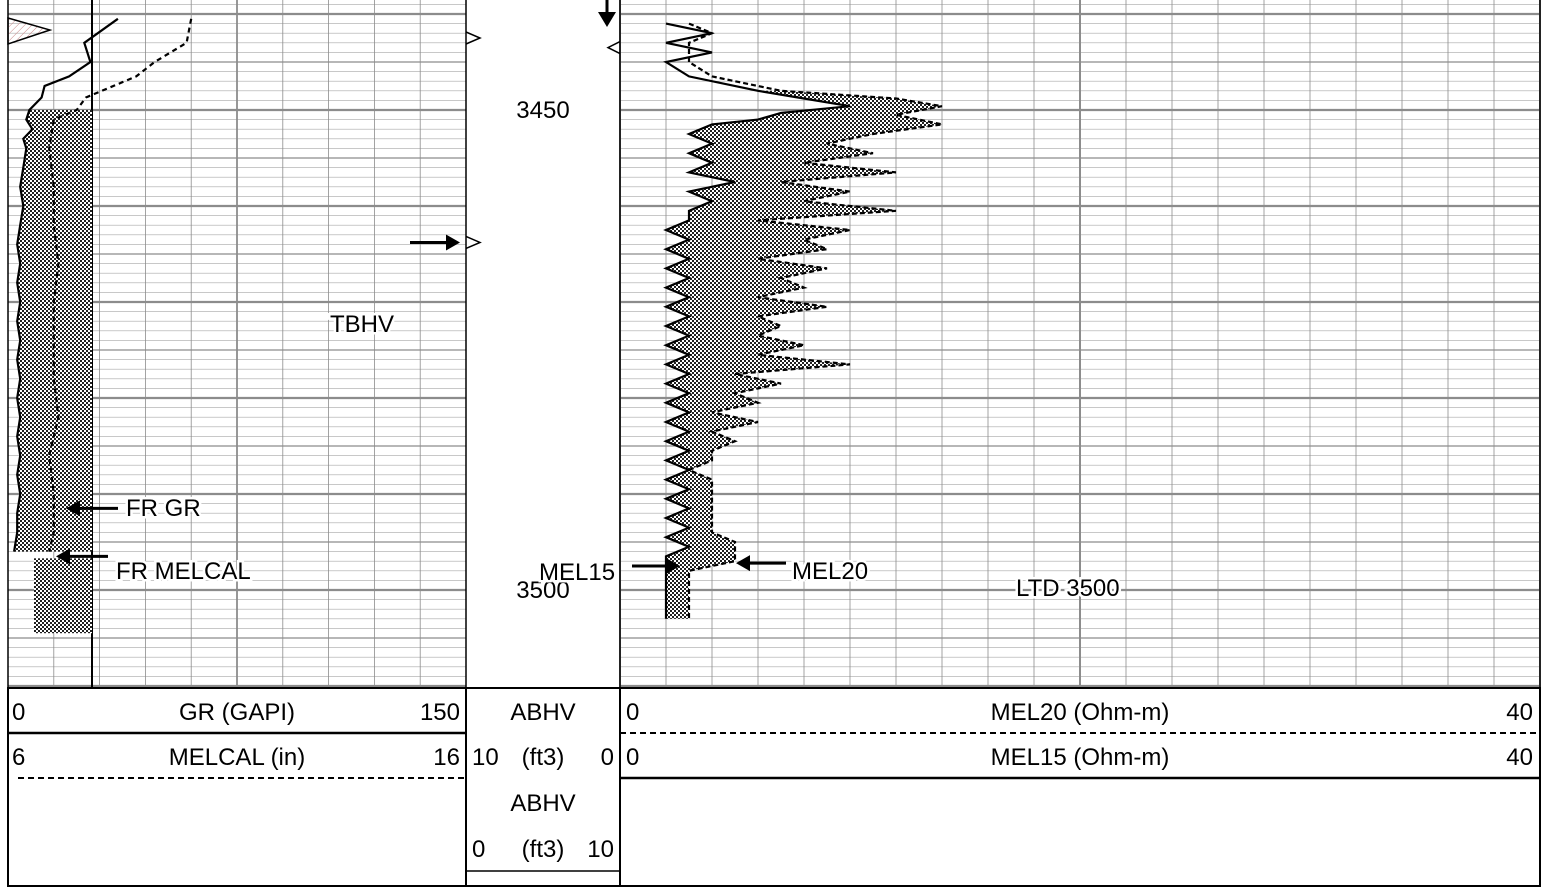 Image resolution: width=1553 pixels, height=888 pixels. Describe the element at coordinates (1080, 712) in the screenshot. I see `mel20-scale-label: MEL20 (Ohm-m)` at that location.